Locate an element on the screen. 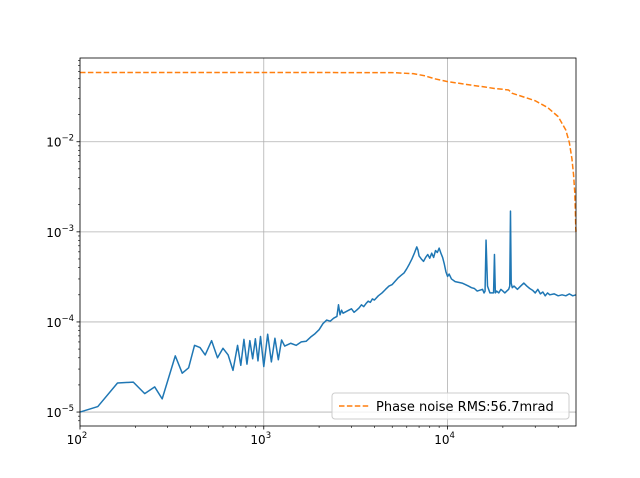 Image resolution: width=640 pixels, height=478 pixels. legend-label-phase-noise: Phase noise RMS:56.7mrad is located at coordinates (465, 407).